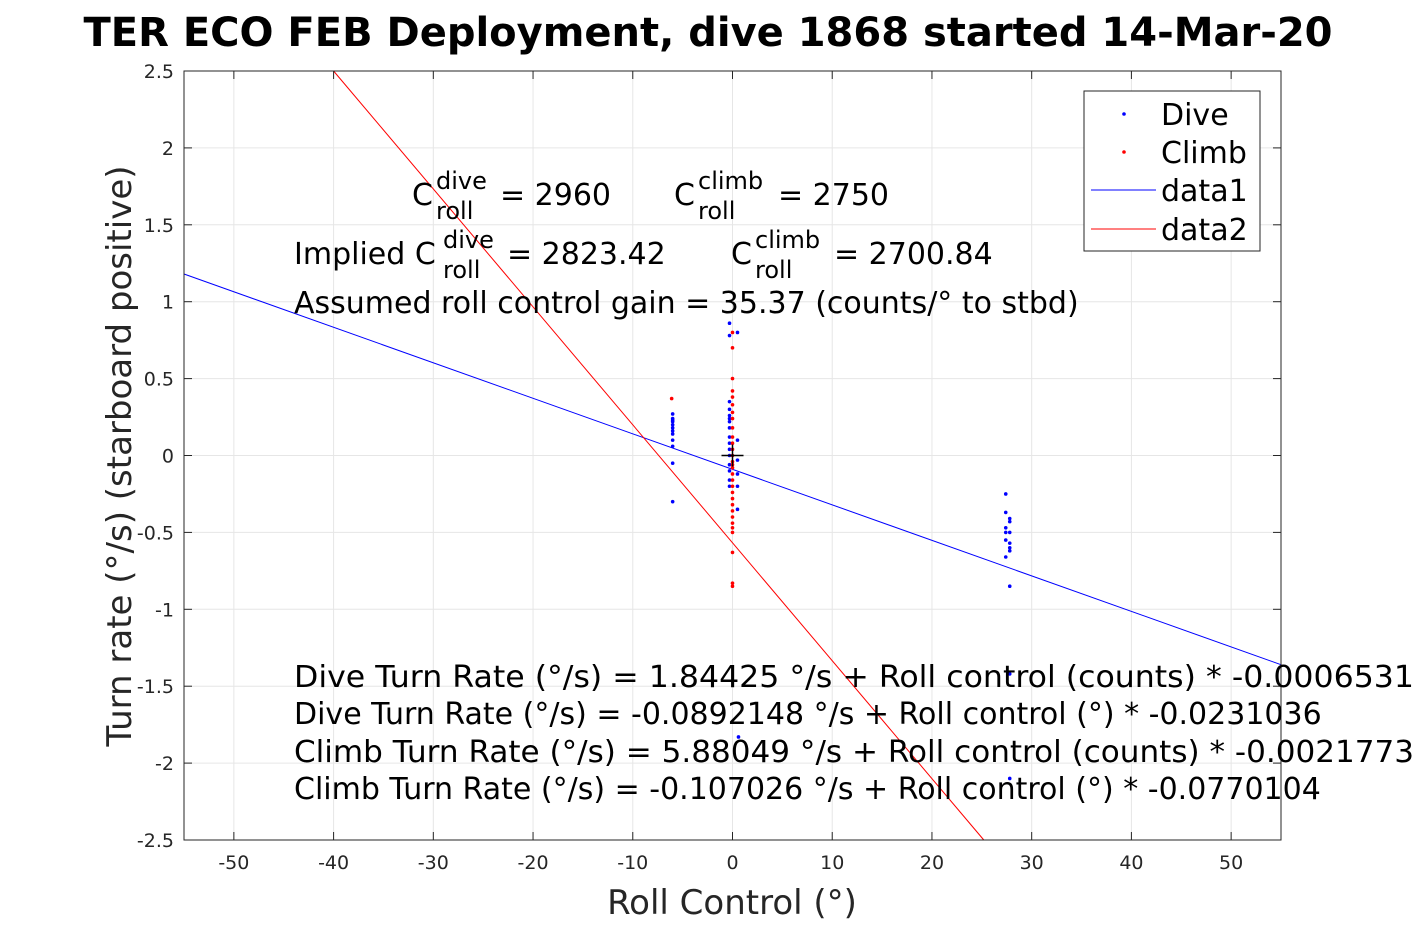 Image resolution: width=1417 pixels, height=945 pixels. Describe the element at coordinates (832, 863) in the screenshot. I see `x-tick-label: 10` at that location.